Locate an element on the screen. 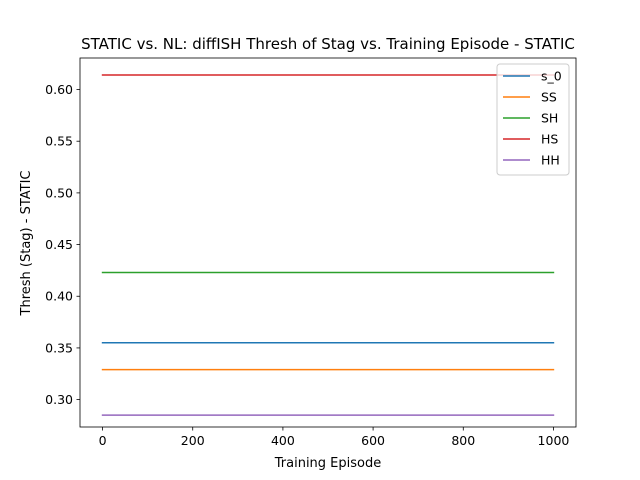 The height and width of the screenshot is (480, 640). legend-label: SH is located at coordinates (549, 118).